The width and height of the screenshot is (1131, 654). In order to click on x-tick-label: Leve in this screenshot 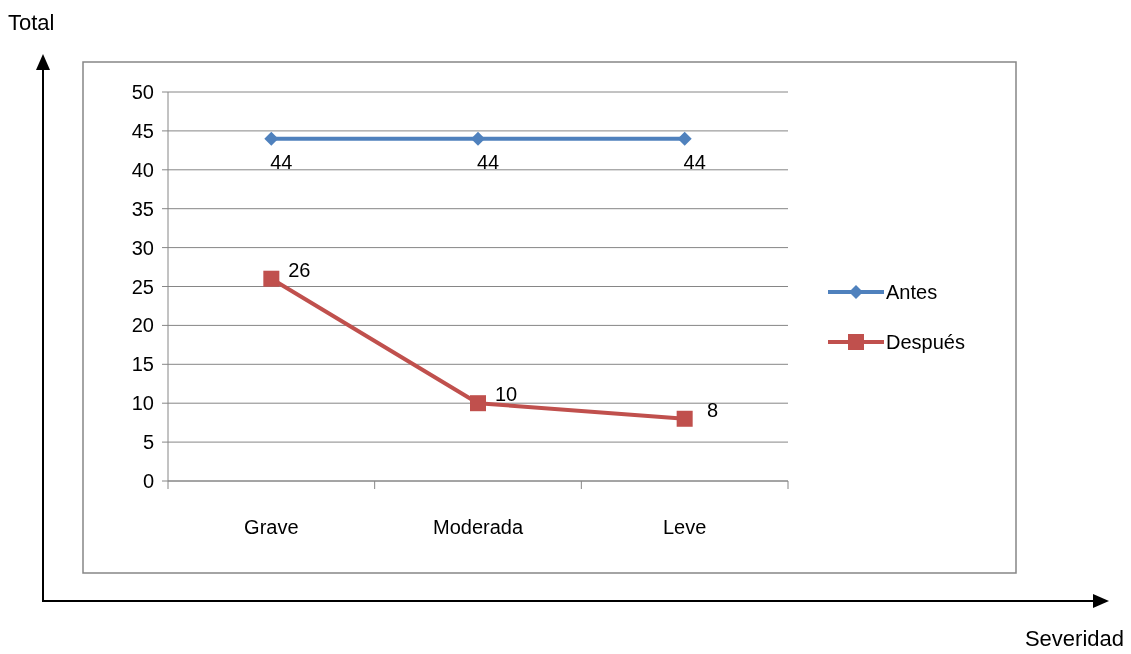, I will do `click(684, 527)`.